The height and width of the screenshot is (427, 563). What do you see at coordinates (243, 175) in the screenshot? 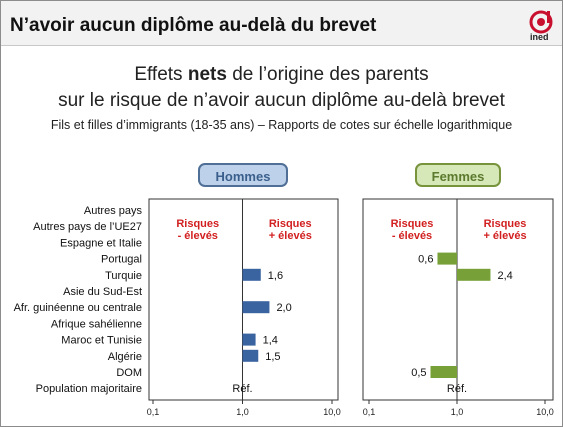
I see `panel-label-hommes: Hommes` at bounding box center [243, 175].